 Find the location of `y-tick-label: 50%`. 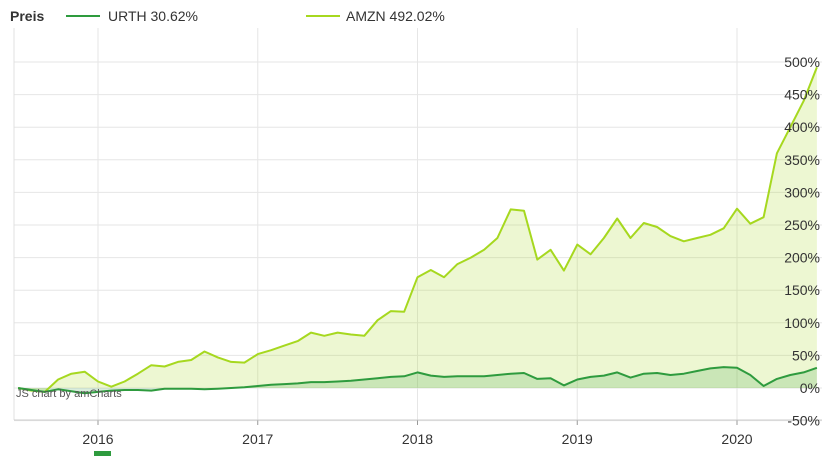

y-tick-label: 50% is located at coordinates (806, 355).